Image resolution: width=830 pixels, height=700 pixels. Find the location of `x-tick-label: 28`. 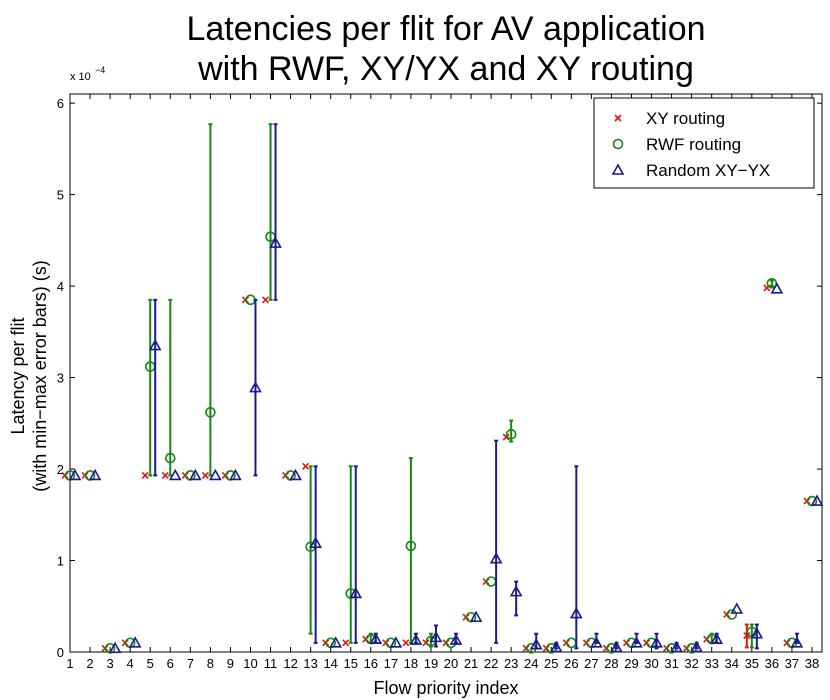

x-tick-label: 28 is located at coordinates (611, 663).